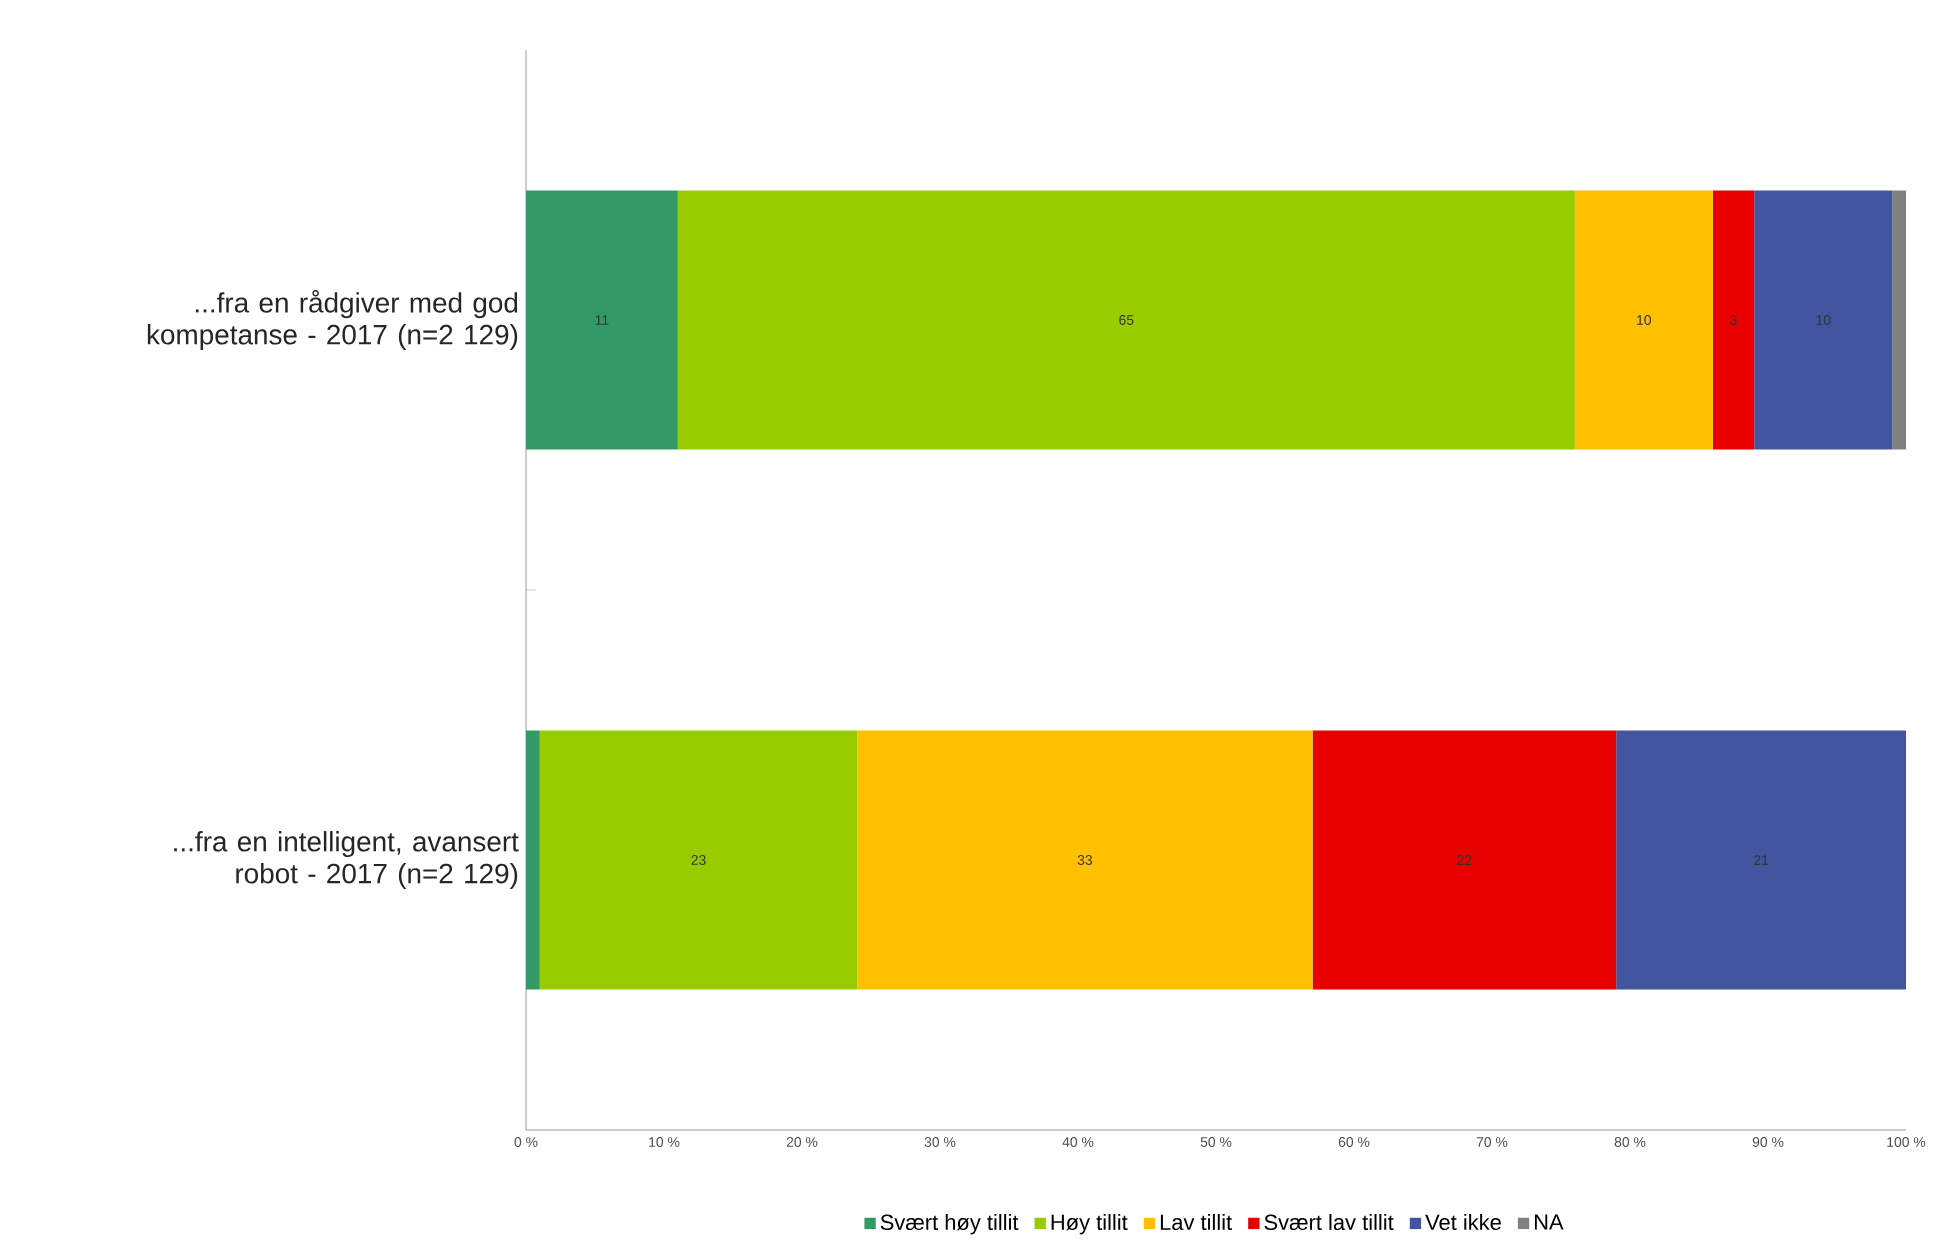  Describe the element at coordinates (332, 320) in the screenshot. I see `y-tick-label: ...fra en rådgiver med god kompetanse - 2017 (n=2 129)` at that location.